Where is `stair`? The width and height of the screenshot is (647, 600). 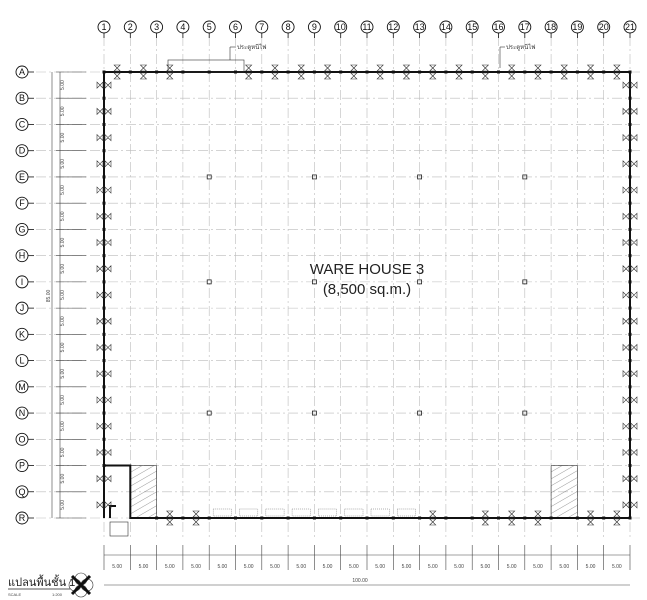 stair is located at coordinates (119, 529).